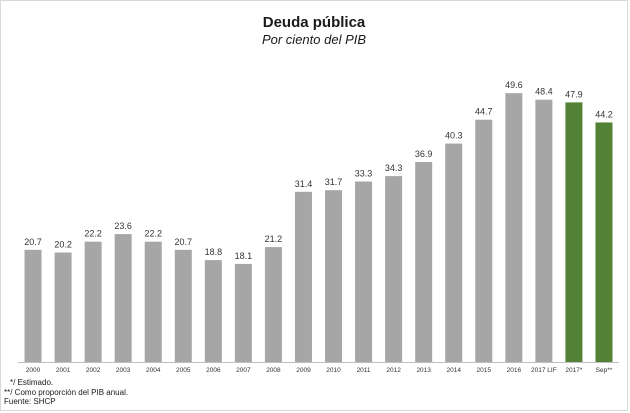 The height and width of the screenshot is (413, 630). Describe the element at coordinates (93, 370) in the screenshot. I see `category-label-2002: 2002` at that location.